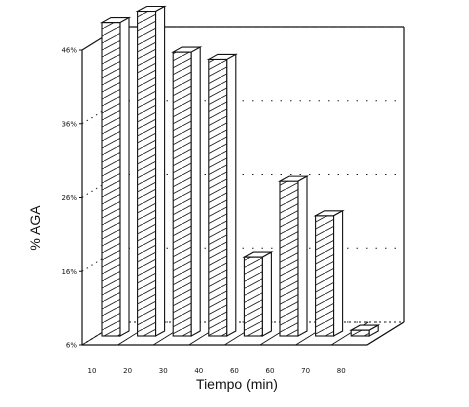 This screenshot has height=407, width=469. Describe the element at coordinates (305, 371) in the screenshot. I see `x-tick-label: 70` at that location.